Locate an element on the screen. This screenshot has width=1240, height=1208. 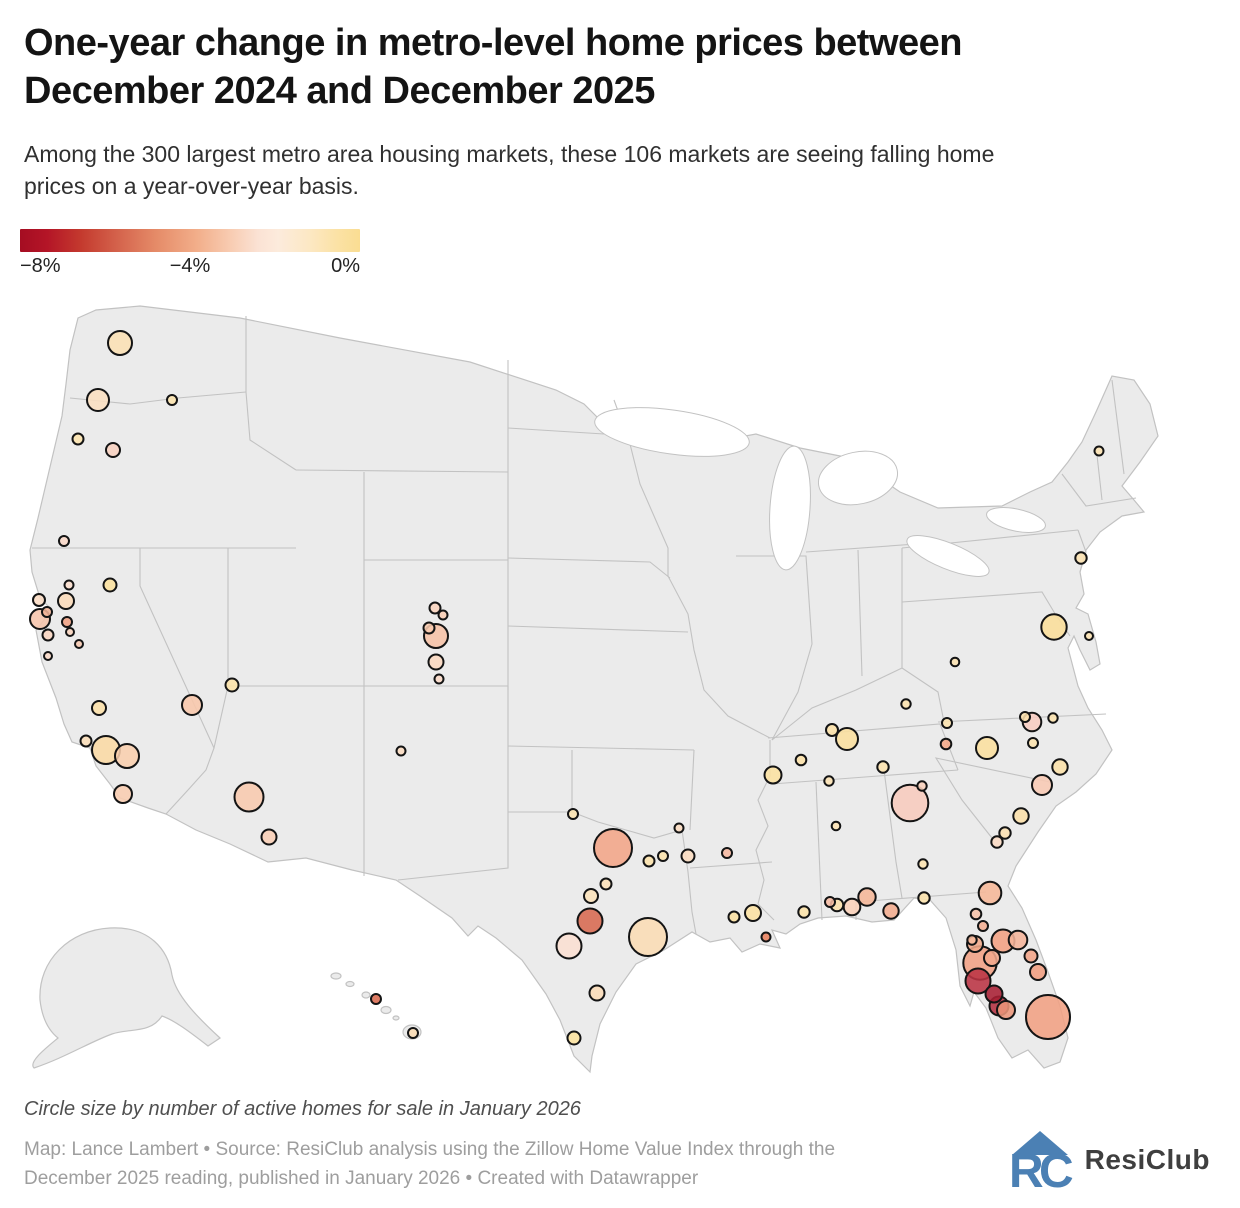
resiclub-logo-icon: R C is located at coordinates (1041, 1161).